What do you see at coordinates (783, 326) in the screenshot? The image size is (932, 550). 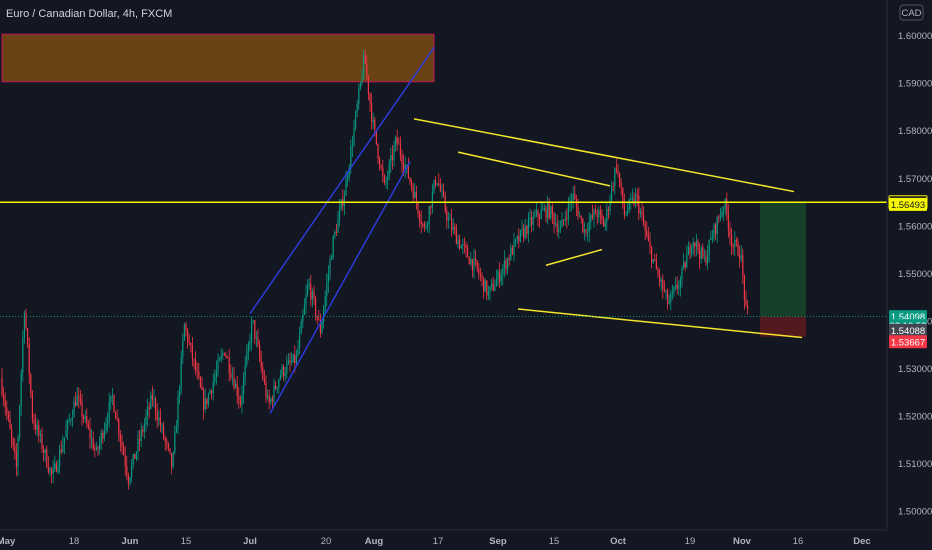 I see `position-stop-zone` at bounding box center [783, 326].